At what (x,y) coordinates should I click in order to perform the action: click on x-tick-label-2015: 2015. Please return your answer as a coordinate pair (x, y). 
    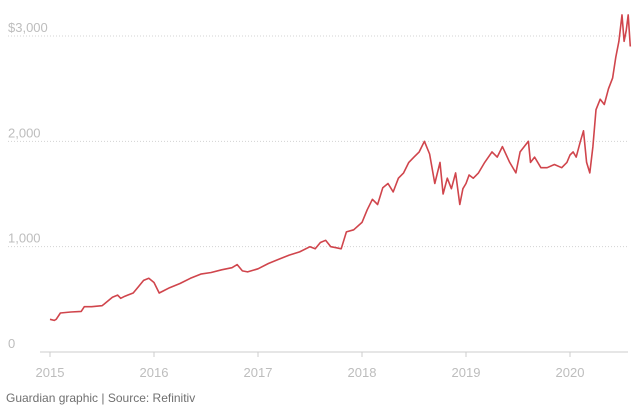
    Looking at the image, I should click on (50, 372).